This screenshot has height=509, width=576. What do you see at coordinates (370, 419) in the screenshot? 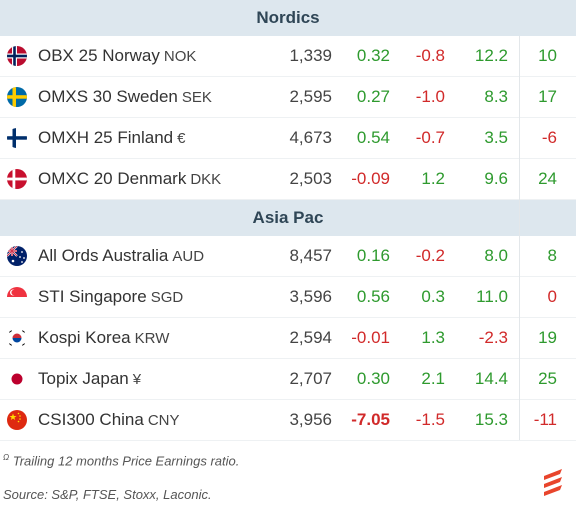
I see `change-1: -7.05` at bounding box center [370, 419].